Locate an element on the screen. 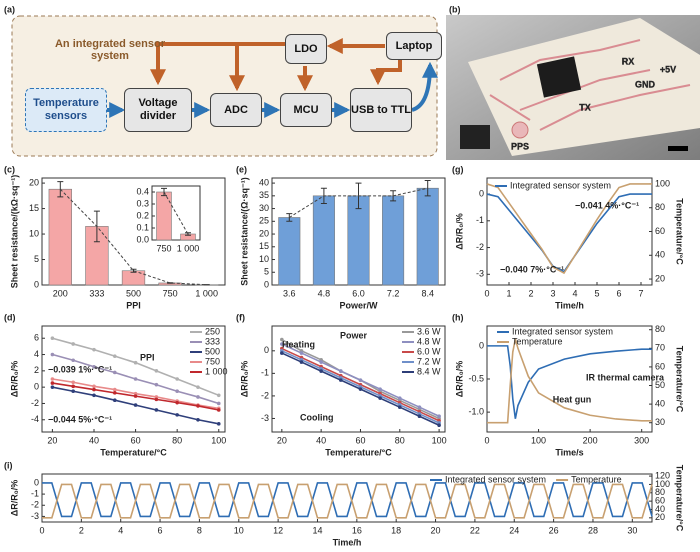  node: ADC is located at coordinates (236, 110).